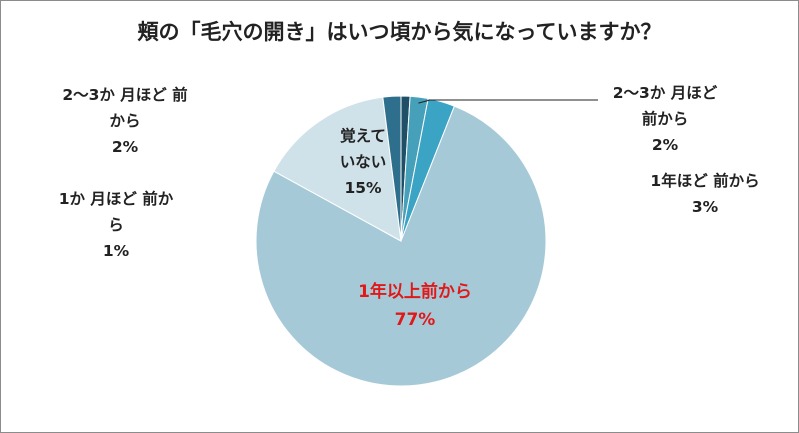 This screenshot has height=433, width=799. I want to click on slice-label-2-3-months-right: 2〜3か 月ほど 前から 2%, so click(665, 119).